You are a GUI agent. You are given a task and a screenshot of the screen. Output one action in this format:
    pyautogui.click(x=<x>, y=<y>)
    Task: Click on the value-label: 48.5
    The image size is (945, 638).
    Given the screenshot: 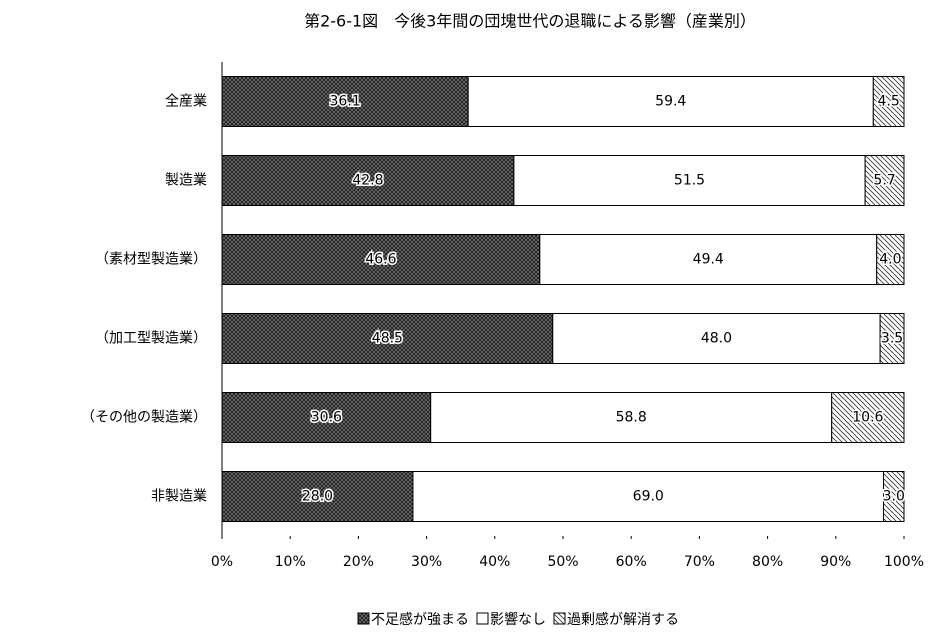 What is the action you would take?
    pyautogui.click(x=387, y=339)
    